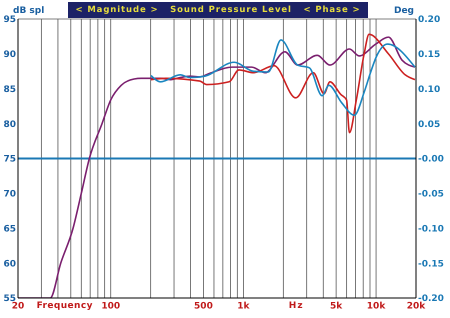  I want to click on y2-tick-label: -0.15, so click(431, 264).